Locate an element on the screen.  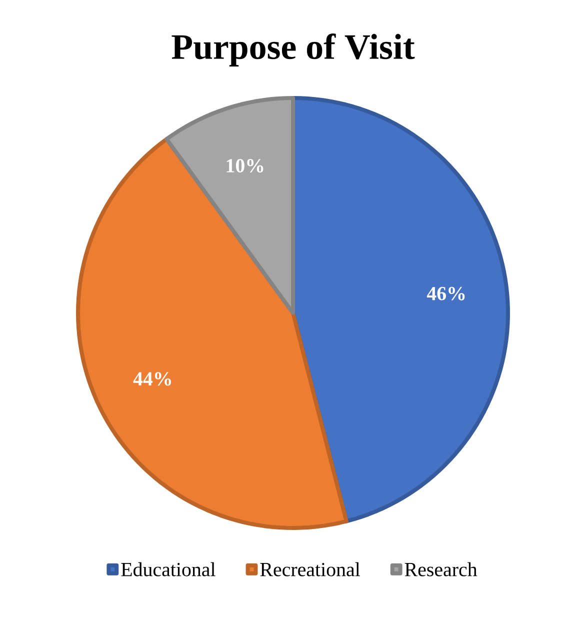
data-label: 44% is located at coordinates (152, 379).